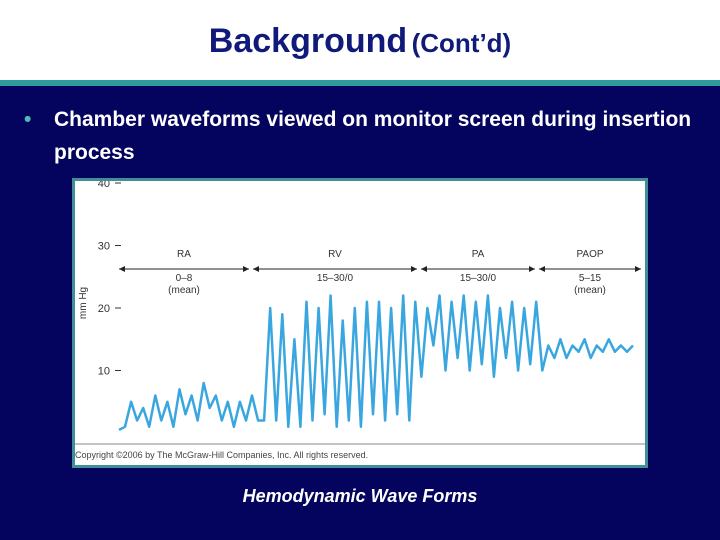 The image size is (720, 540). Describe the element at coordinates (184, 254) in the screenshot. I see `region-label: RA` at that location.